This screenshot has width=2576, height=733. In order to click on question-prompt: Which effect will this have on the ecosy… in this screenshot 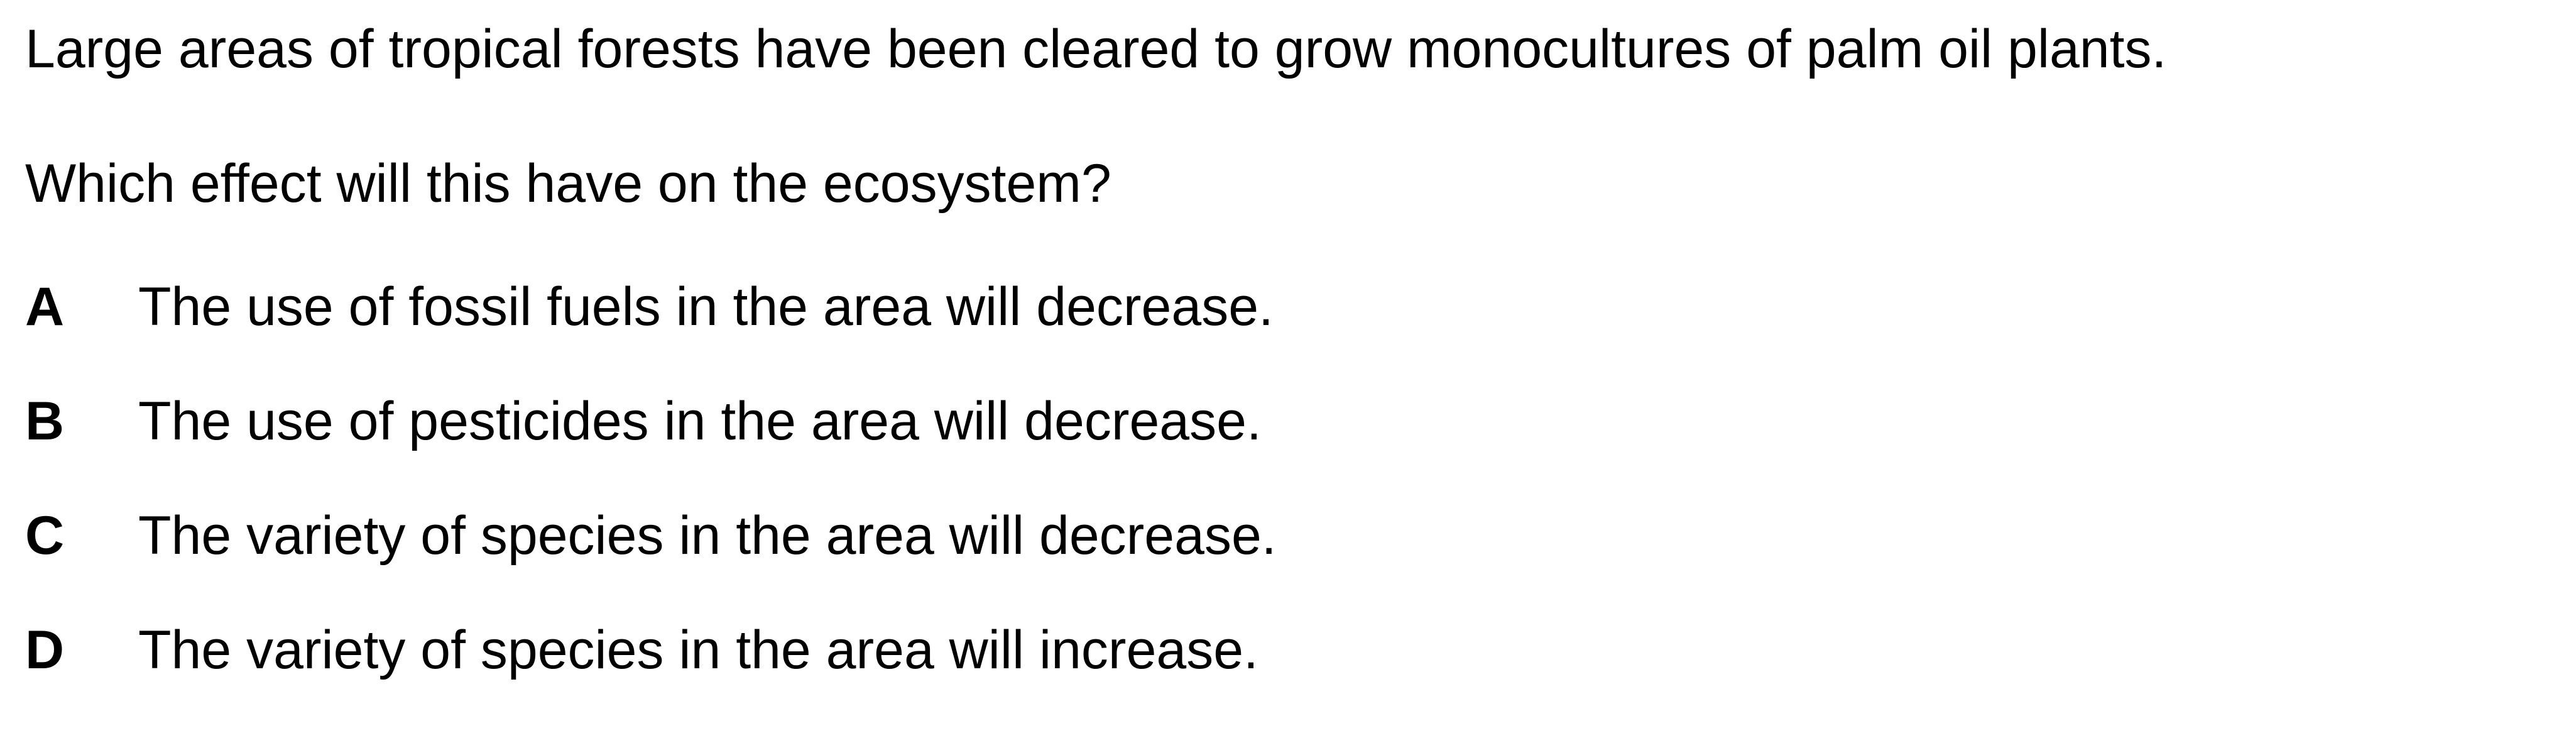, I will do `click(568, 184)`.